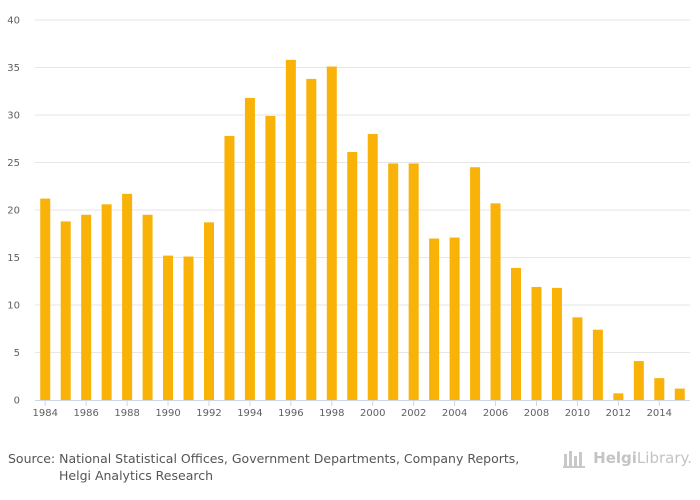  I want to click on bar-2003, so click(434, 319).